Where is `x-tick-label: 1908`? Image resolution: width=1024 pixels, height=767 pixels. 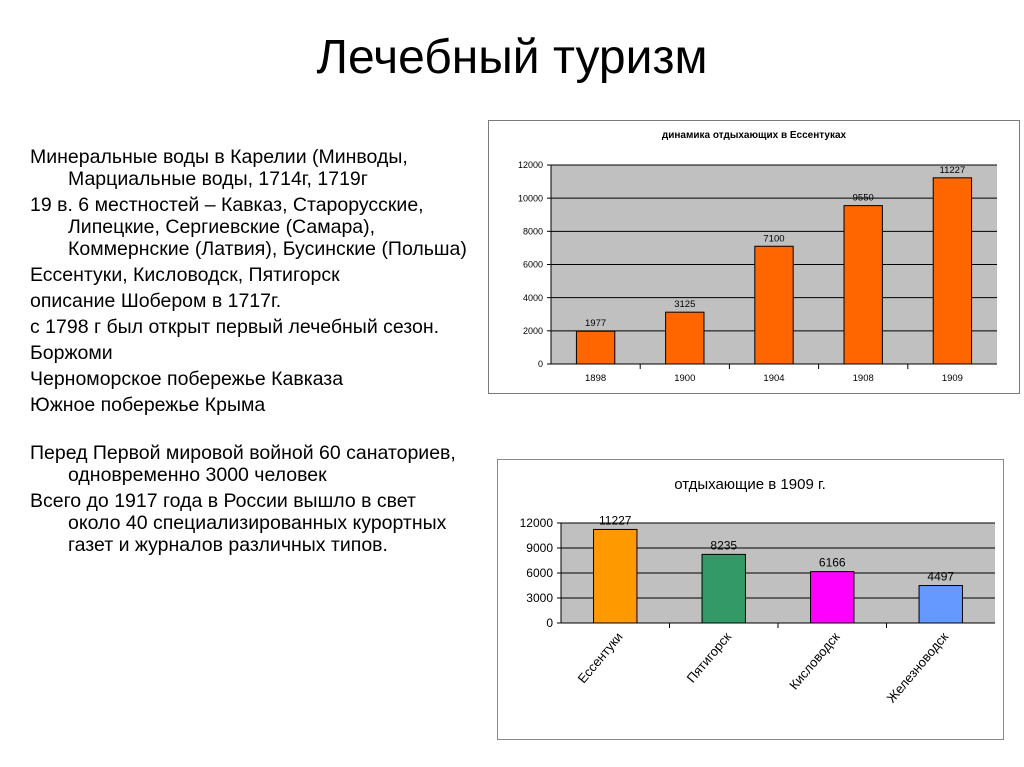
x-tick-label: 1908 is located at coordinates (863, 378).